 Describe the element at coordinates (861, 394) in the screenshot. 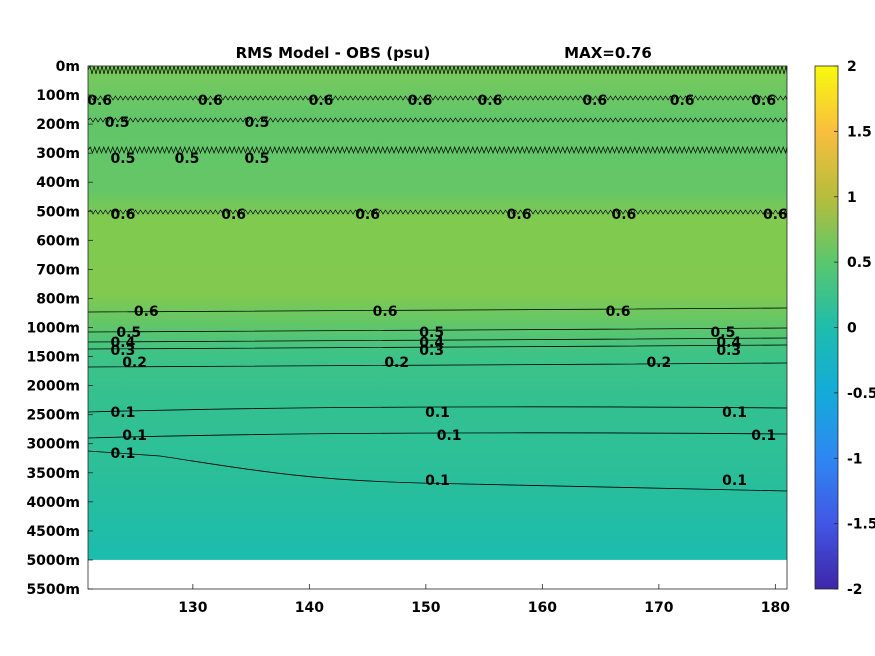

I see `colorbar-tick-label: -0.5` at that location.